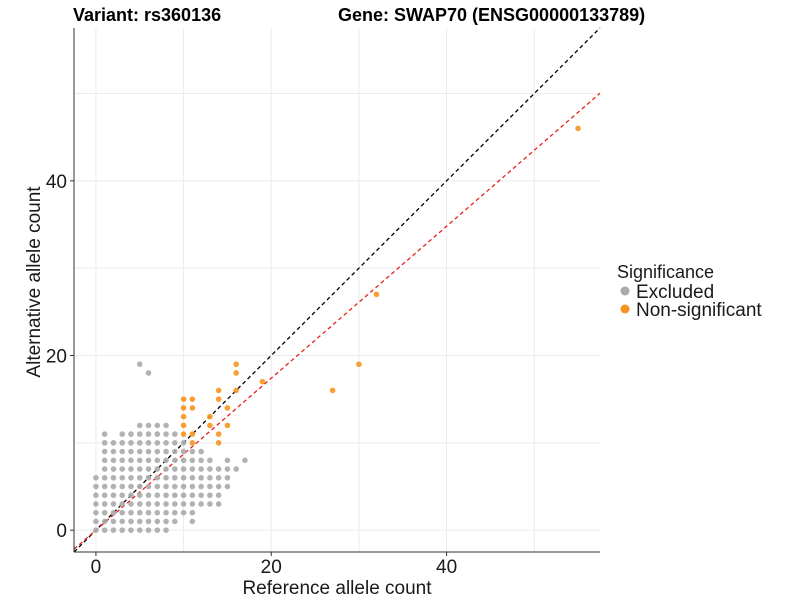 This screenshot has height=600, width=800. What do you see at coordinates (665, 272) in the screenshot?
I see `legend-title: Significance` at bounding box center [665, 272].